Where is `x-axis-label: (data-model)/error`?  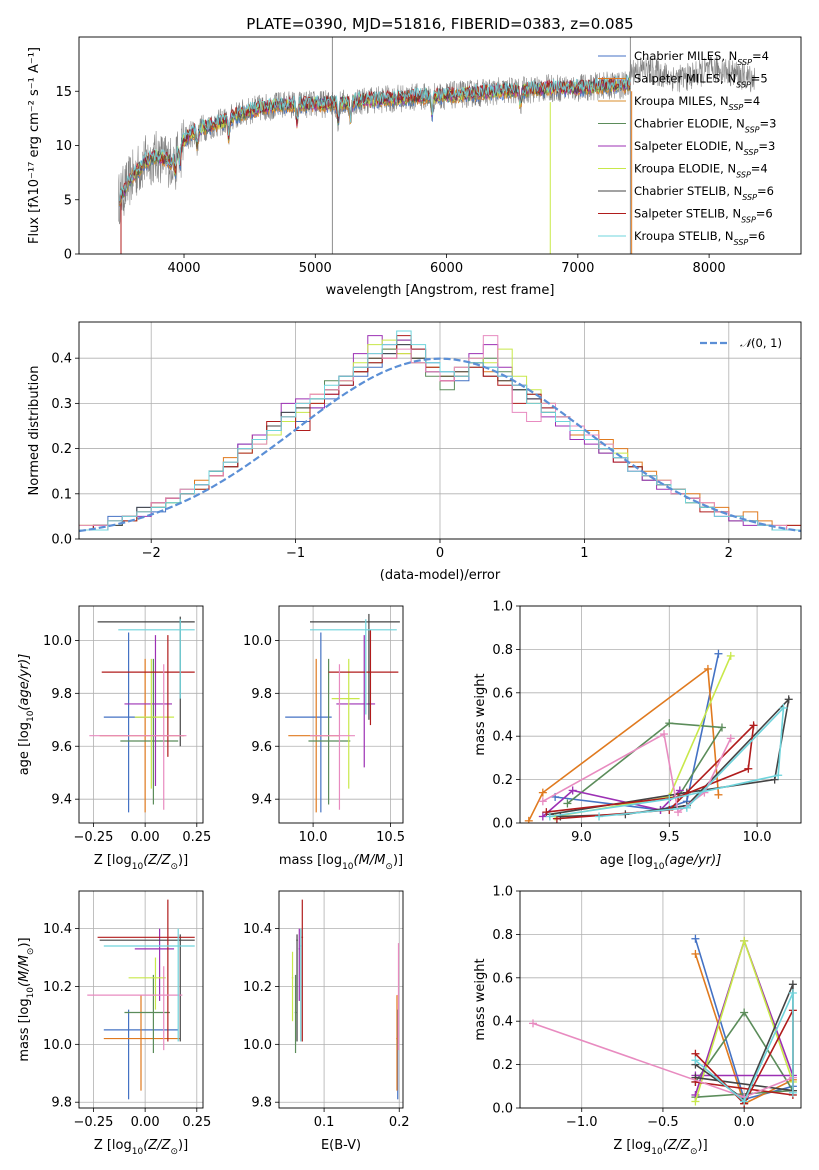 x-axis-label: (data-model)/error is located at coordinates (440, 575).